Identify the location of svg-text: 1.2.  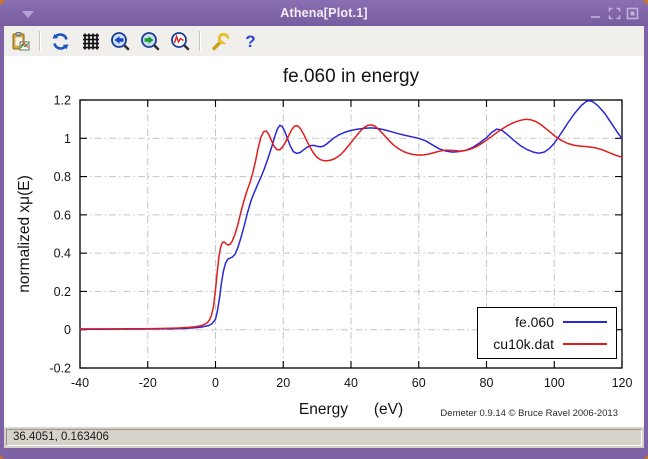
(62, 101).